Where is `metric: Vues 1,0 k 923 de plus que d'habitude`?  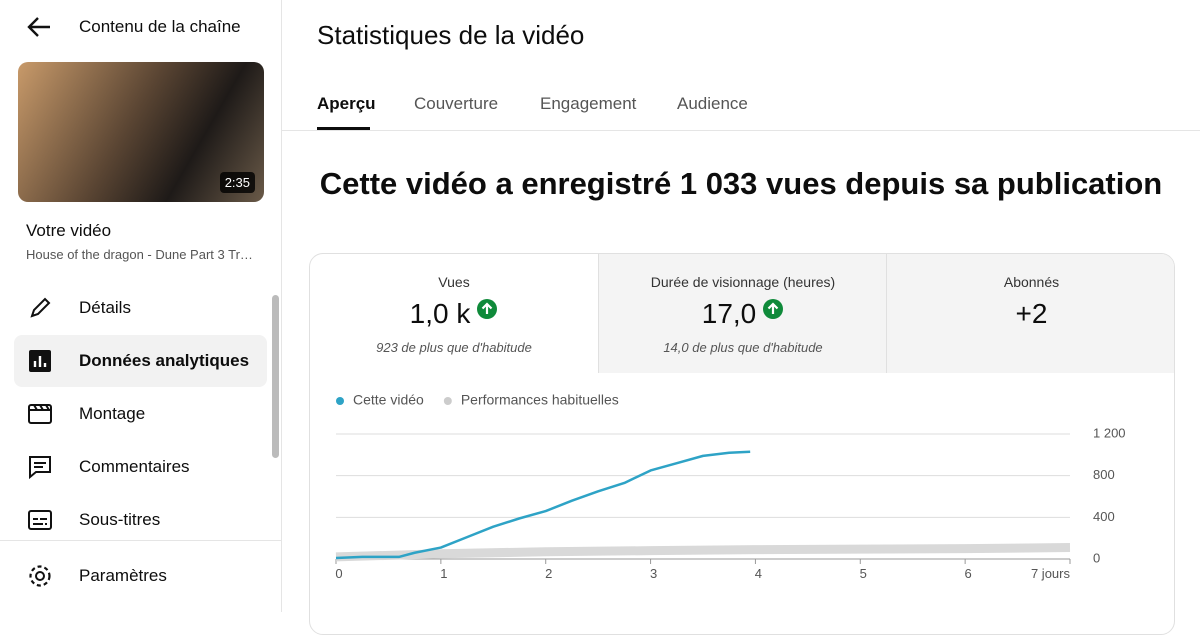 metric: Vues 1,0 k 923 de plus que d'habitude is located at coordinates (454, 313).